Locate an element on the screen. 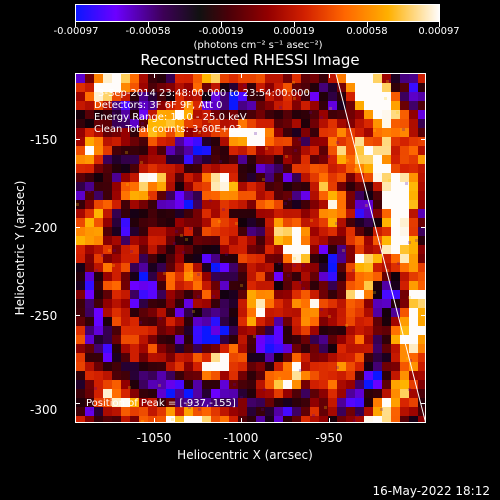 Image resolution: width=500 pixels, height=500 pixels. colorbar-tick-label: 0.00058 is located at coordinates (367, 31).